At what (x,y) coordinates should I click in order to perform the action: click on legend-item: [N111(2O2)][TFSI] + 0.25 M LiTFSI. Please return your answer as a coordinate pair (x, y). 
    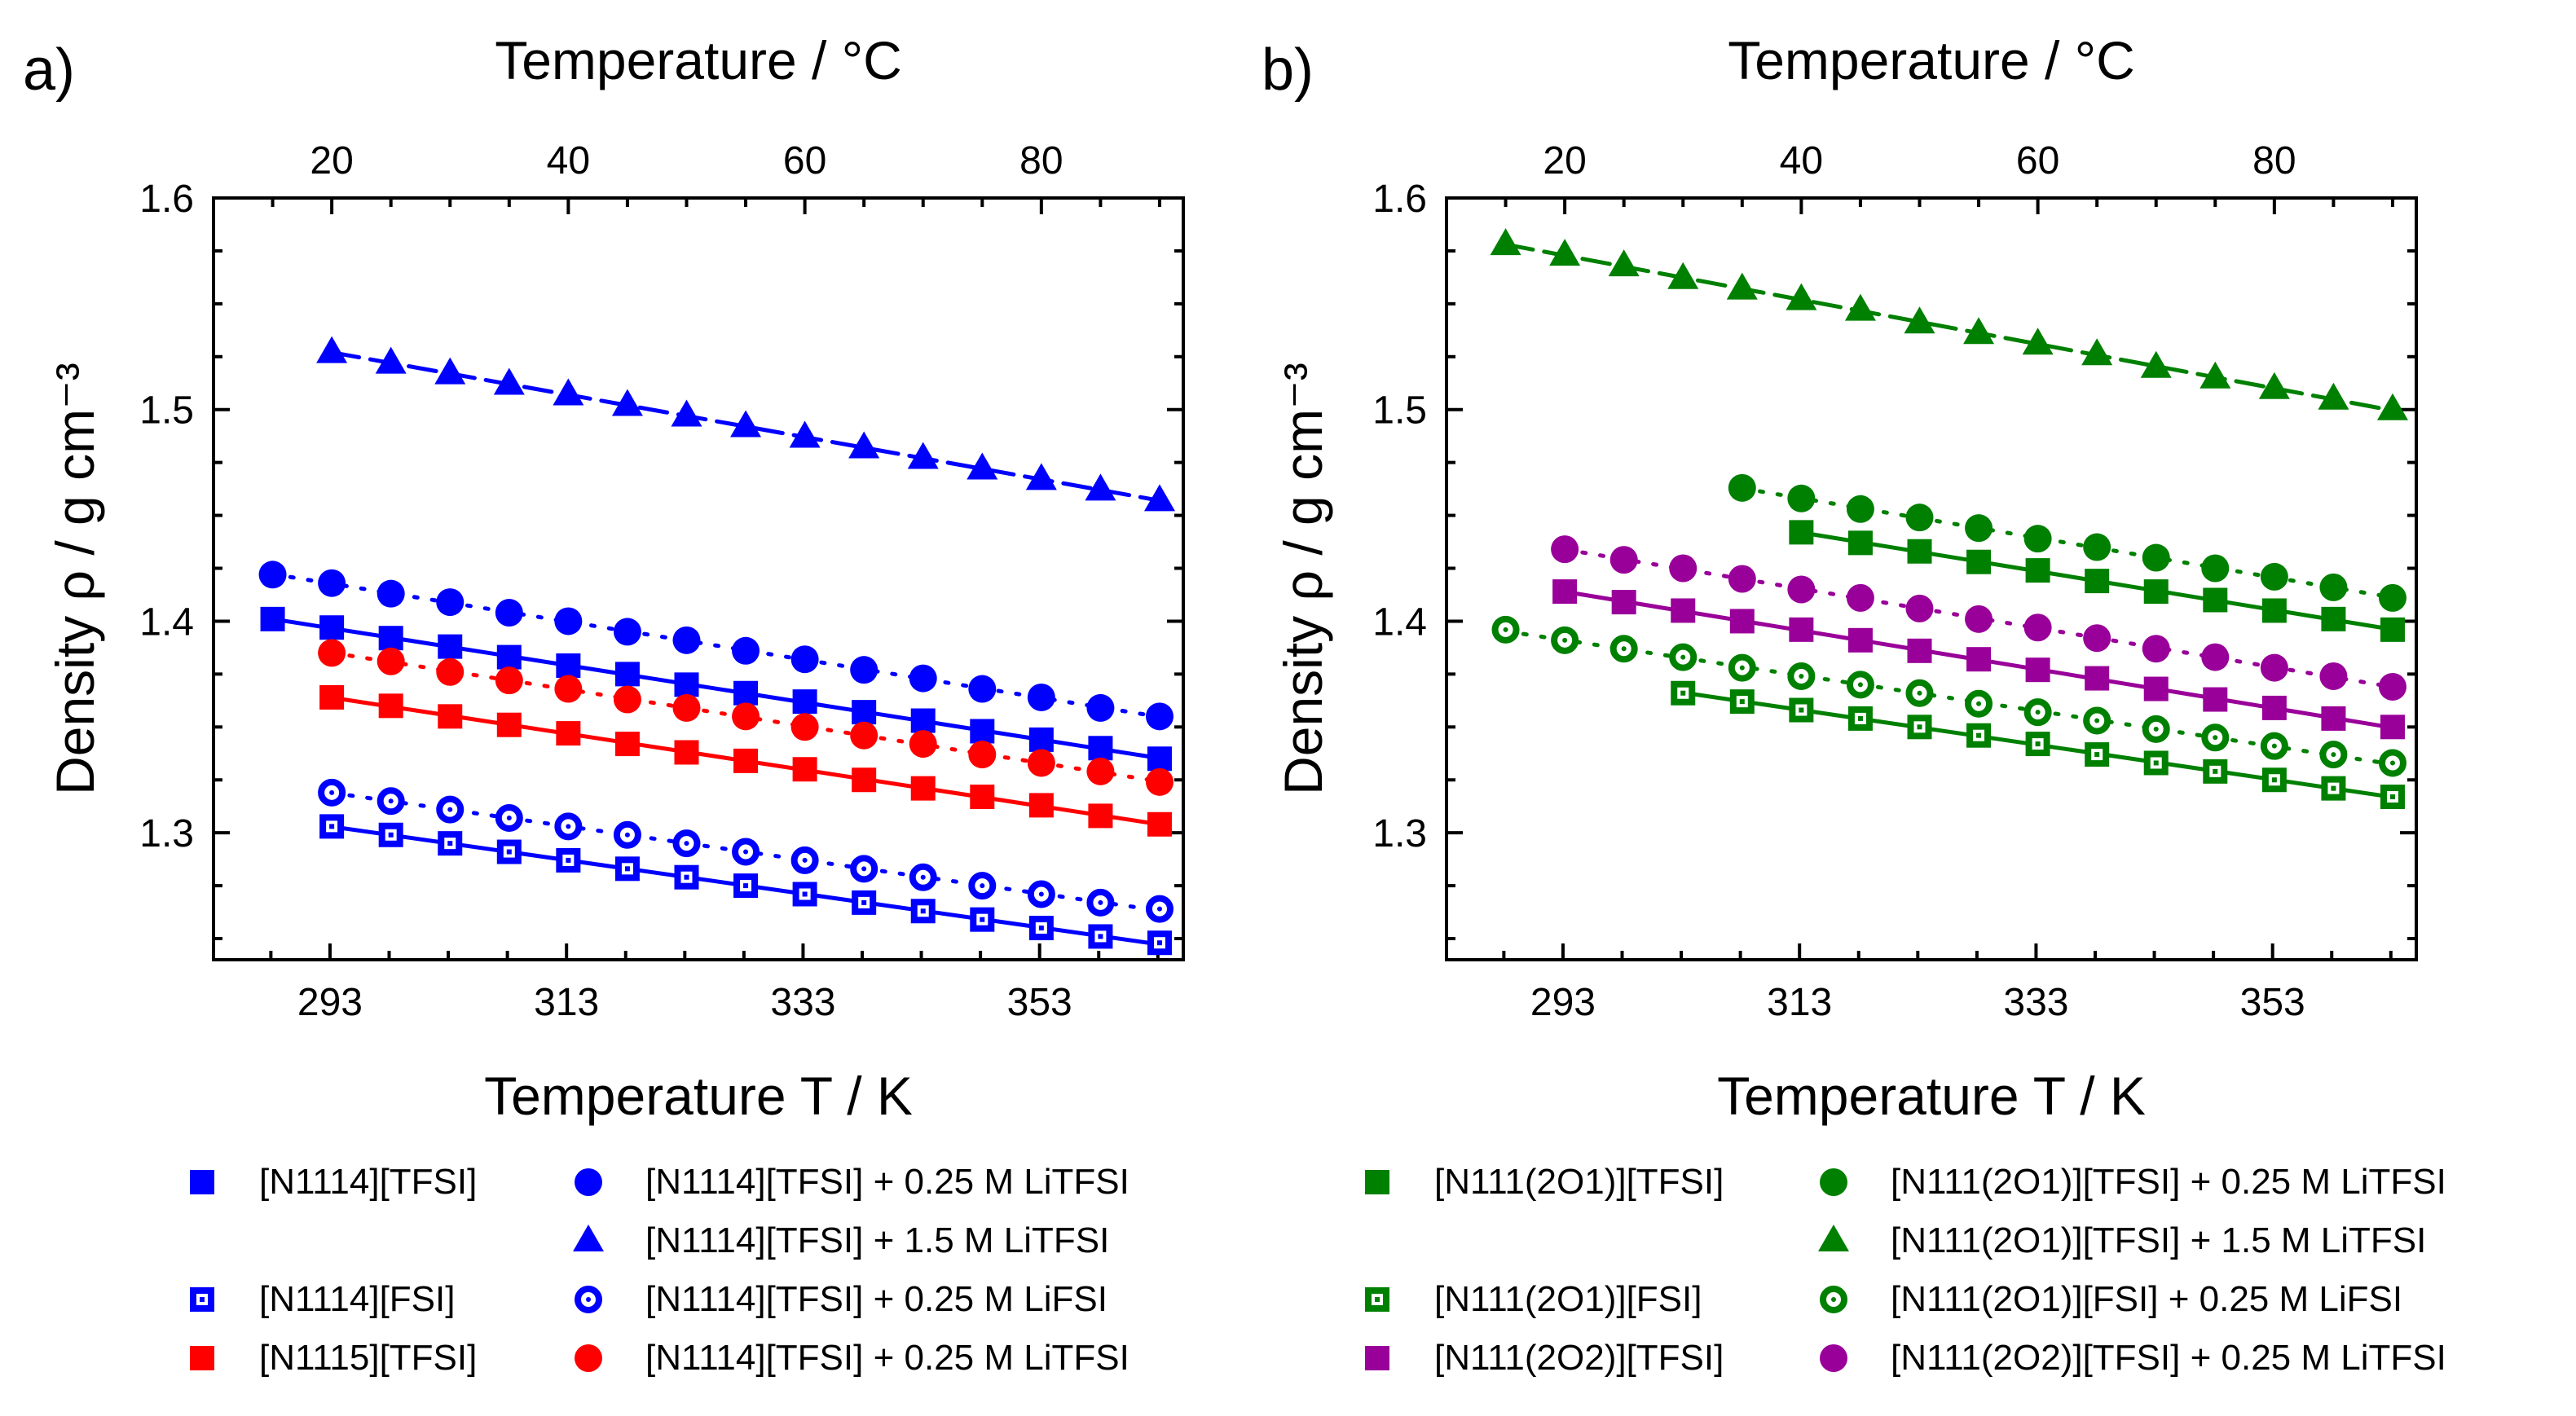
    Looking at the image, I should click on (2133, 1358).